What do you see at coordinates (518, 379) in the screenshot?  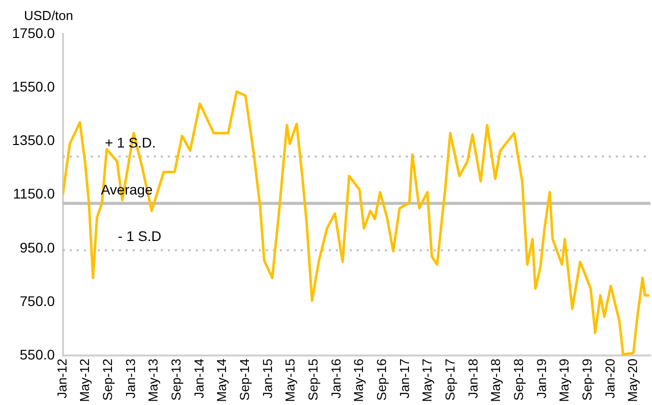 I see `x-tick-label: Sep-18` at bounding box center [518, 379].